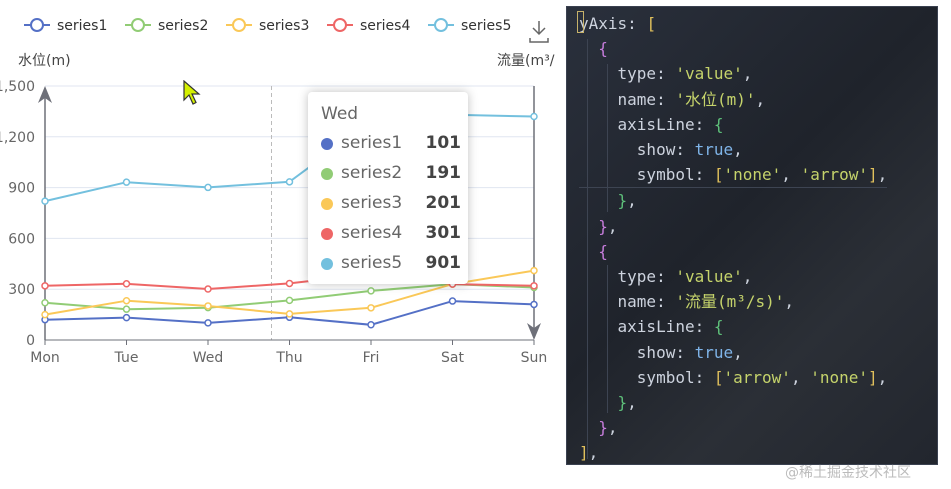  I want to click on tooltip-row: series1 101, so click(391, 144).